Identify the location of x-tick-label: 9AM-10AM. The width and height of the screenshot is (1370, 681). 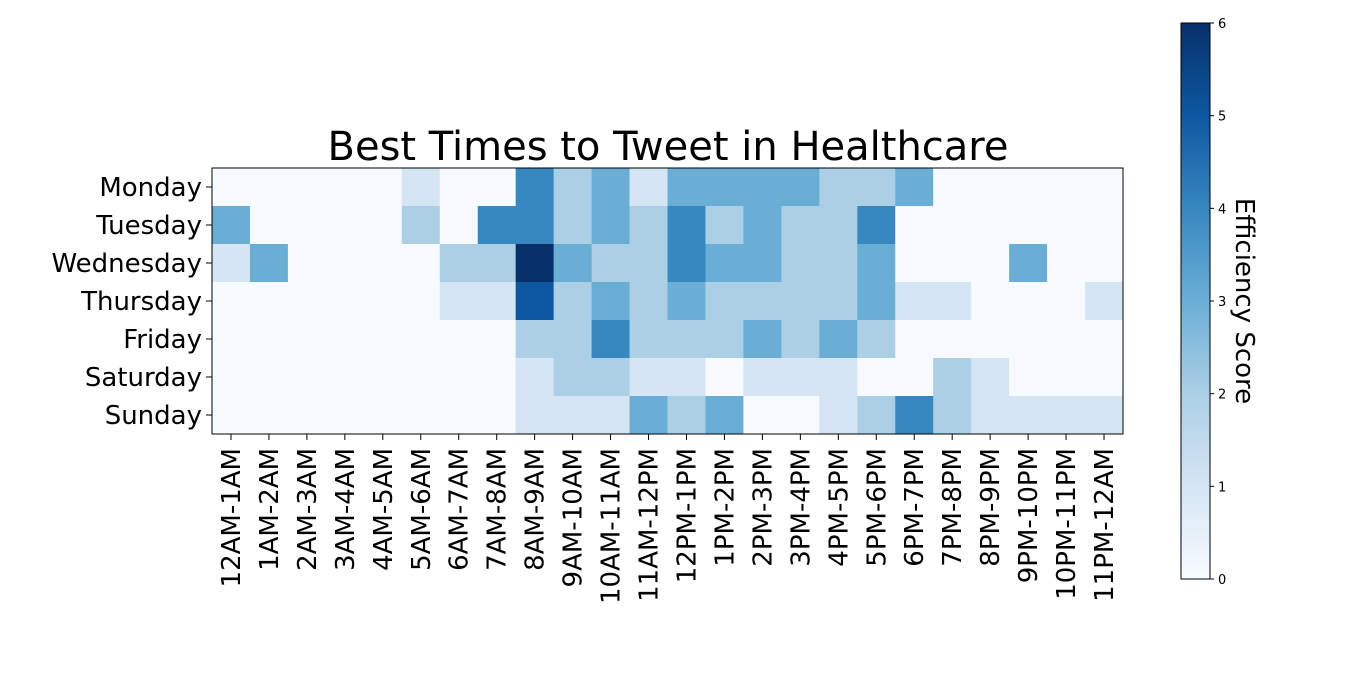
(574, 517).